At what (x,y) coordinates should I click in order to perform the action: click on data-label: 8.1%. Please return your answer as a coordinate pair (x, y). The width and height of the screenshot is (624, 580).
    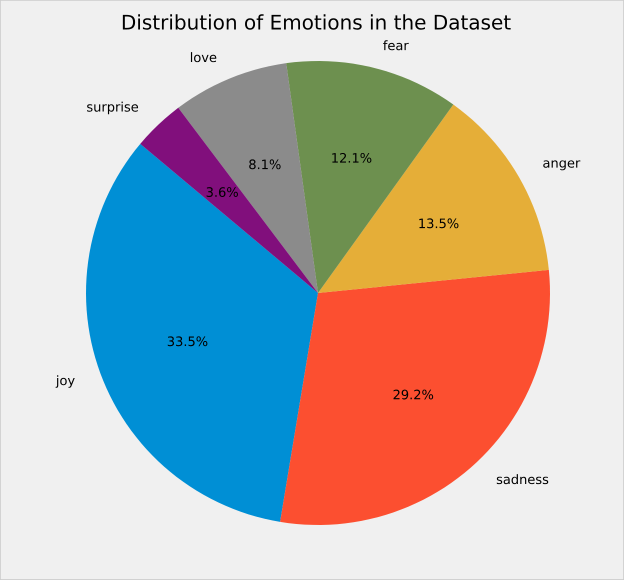
    Looking at the image, I should click on (265, 164).